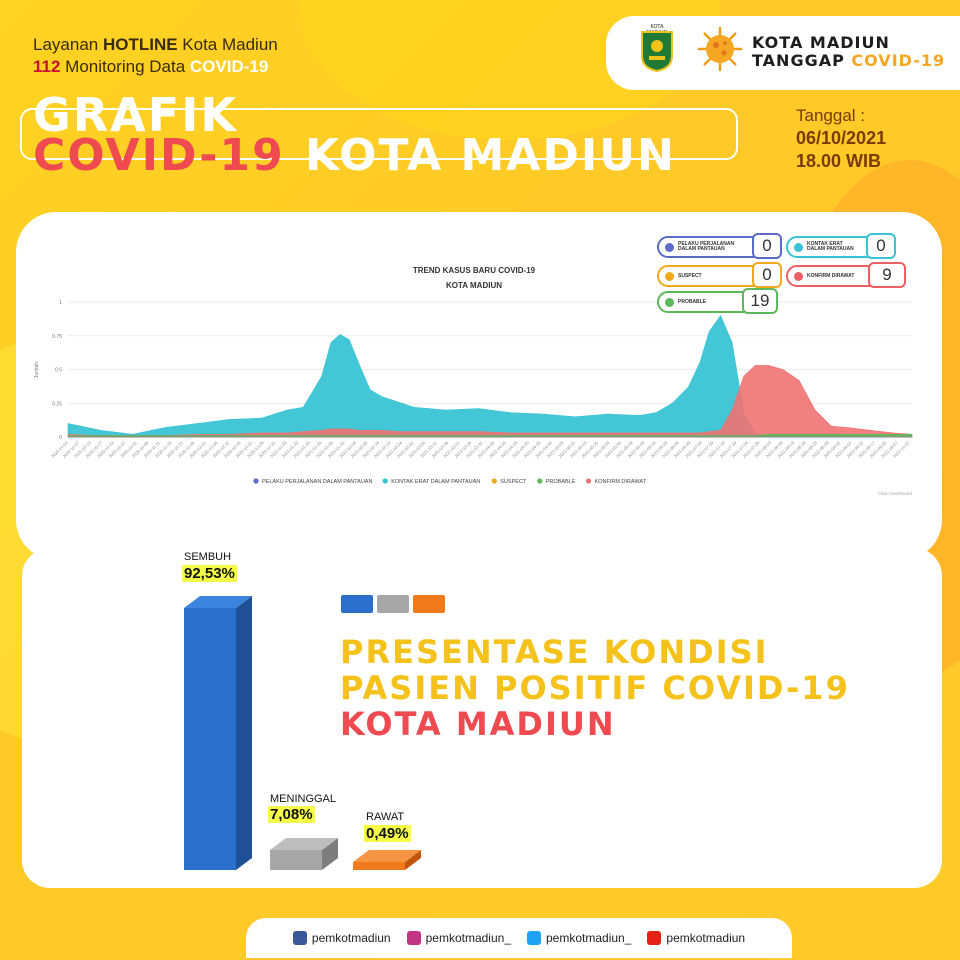  I want to click on pct-title-line3: KOTA MADIUN, so click(478, 724).